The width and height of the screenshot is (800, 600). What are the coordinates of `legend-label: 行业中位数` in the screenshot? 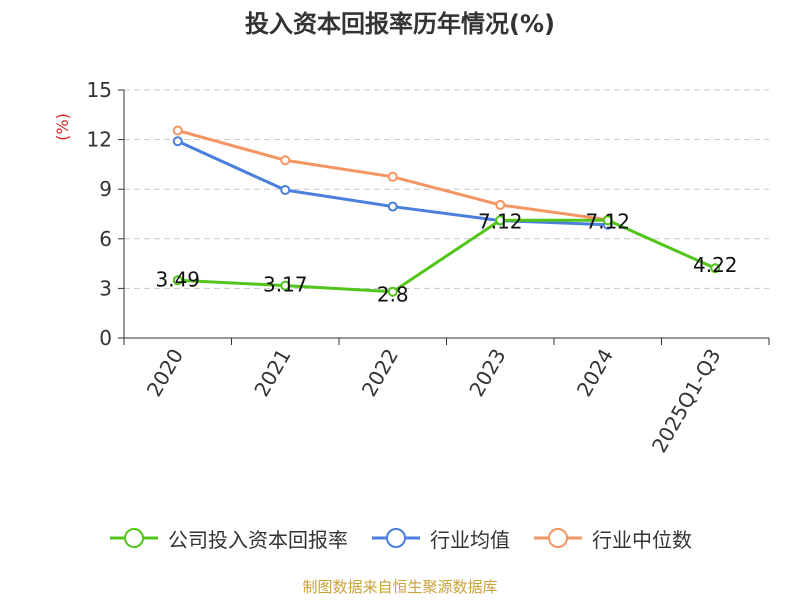 It's located at (642, 539).